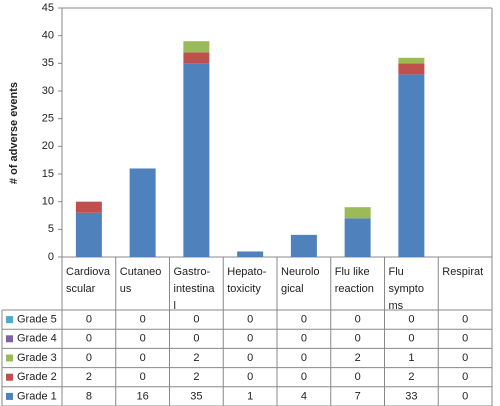 The width and height of the screenshot is (500, 406). What do you see at coordinates (195, 289) in the screenshot?
I see `x-tick-label: intestina` at bounding box center [195, 289].